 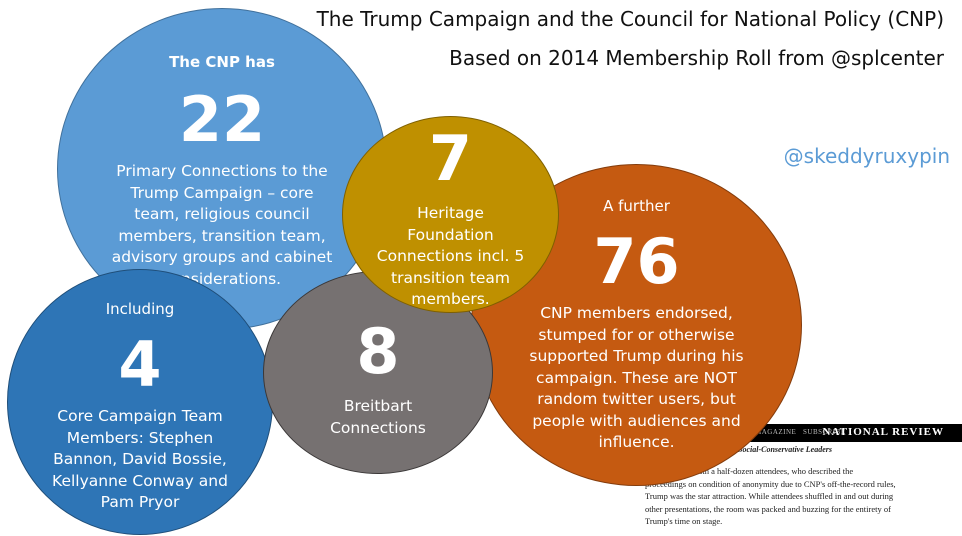 I want to click on including-line: Pam Pryor, so click(x=140, y=502).